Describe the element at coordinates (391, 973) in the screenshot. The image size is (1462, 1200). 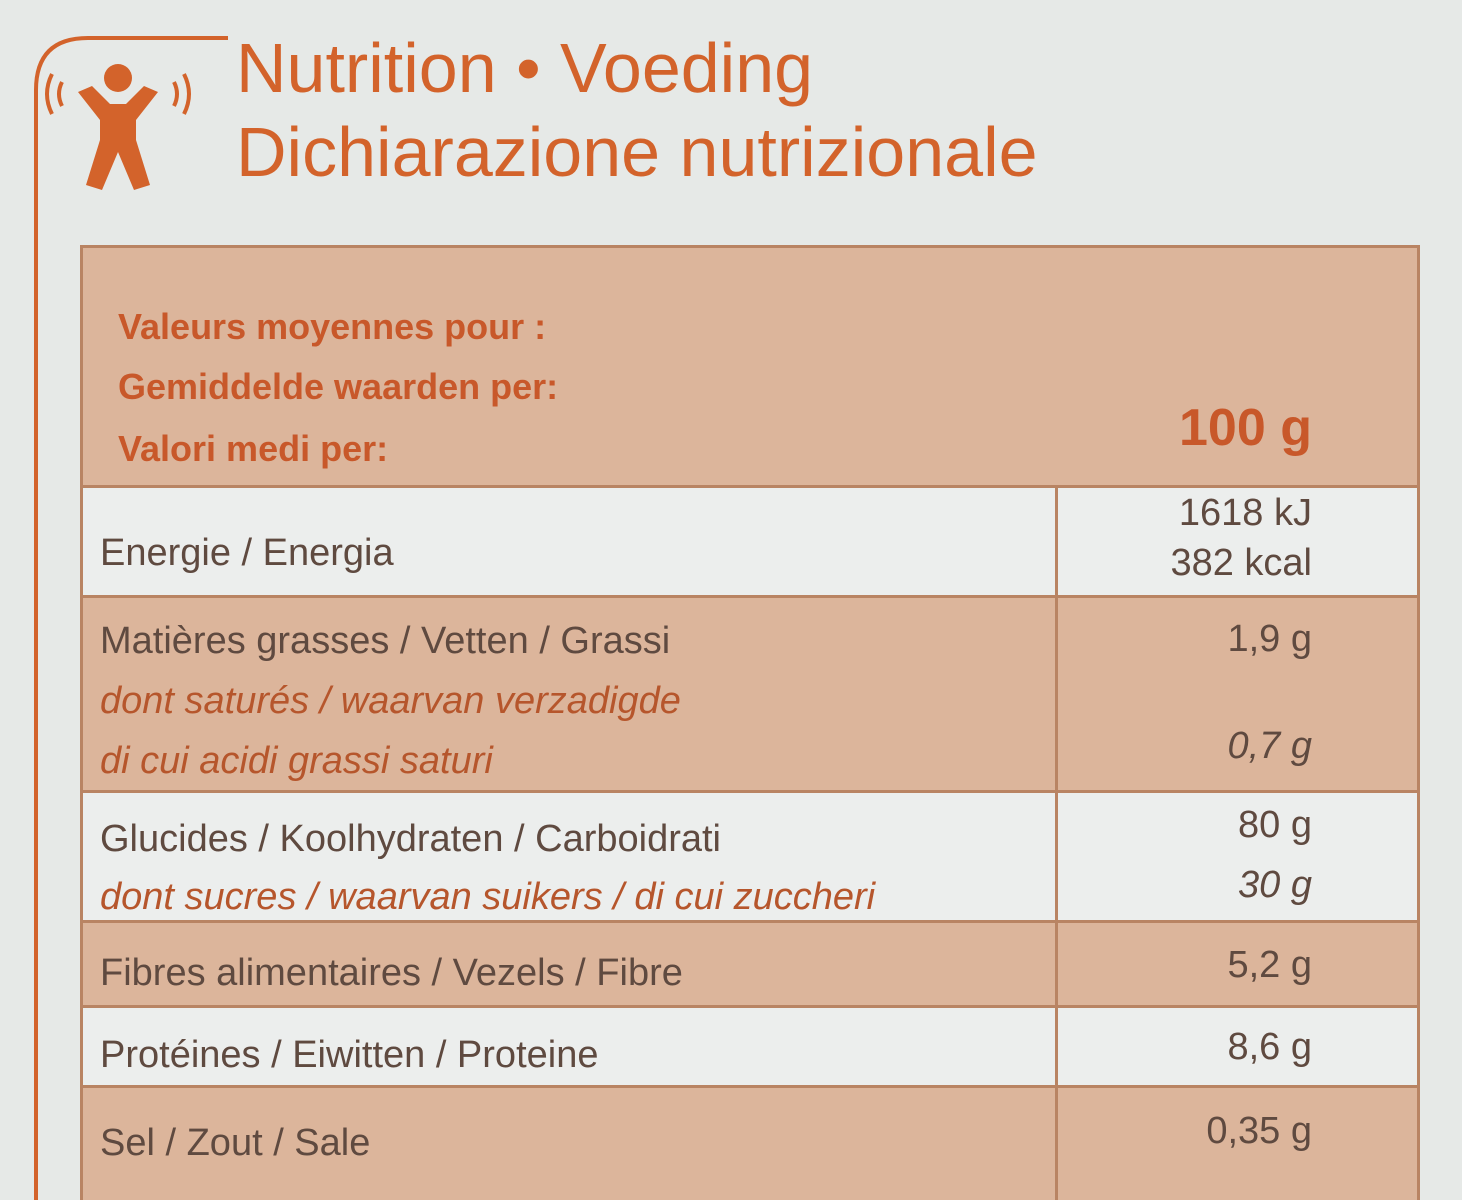
I see `row-label: Fibres alimentaires / Vezels / Fibre` at that location.